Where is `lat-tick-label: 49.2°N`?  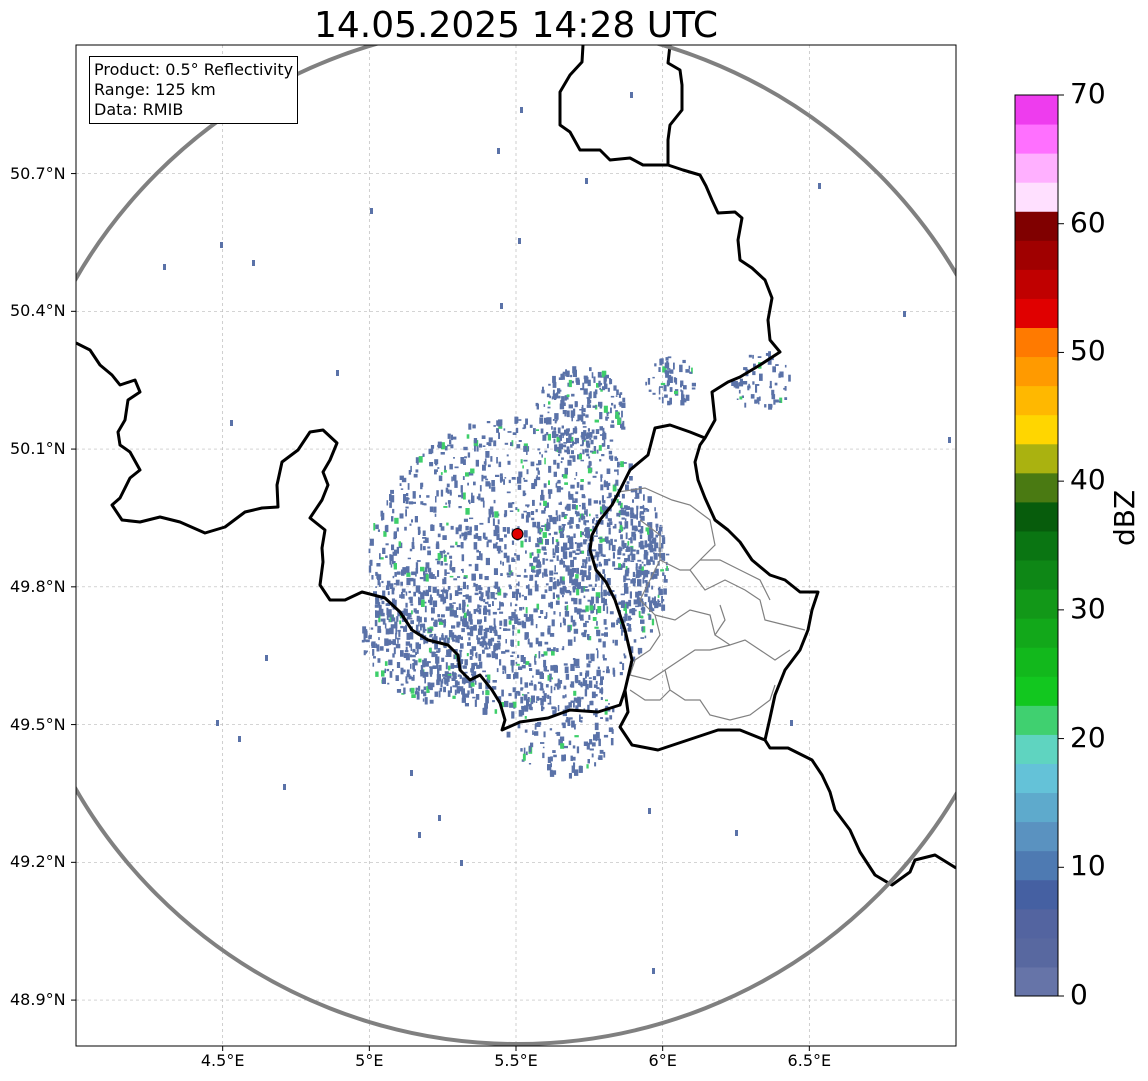
lat-tick-label: 49.2°N is located at coordinates (38, 862).